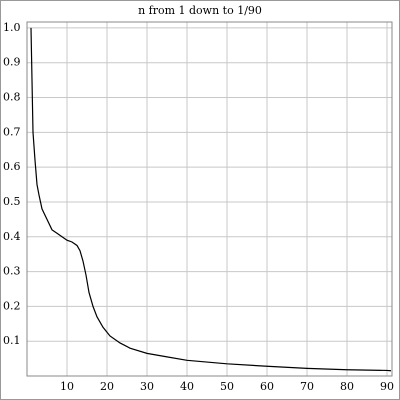 The width and height of the screenshot is (400, 400). Describe the element at coordinates (347, 386) in the screenshot. I see `x-tick-label: 80` at that location.